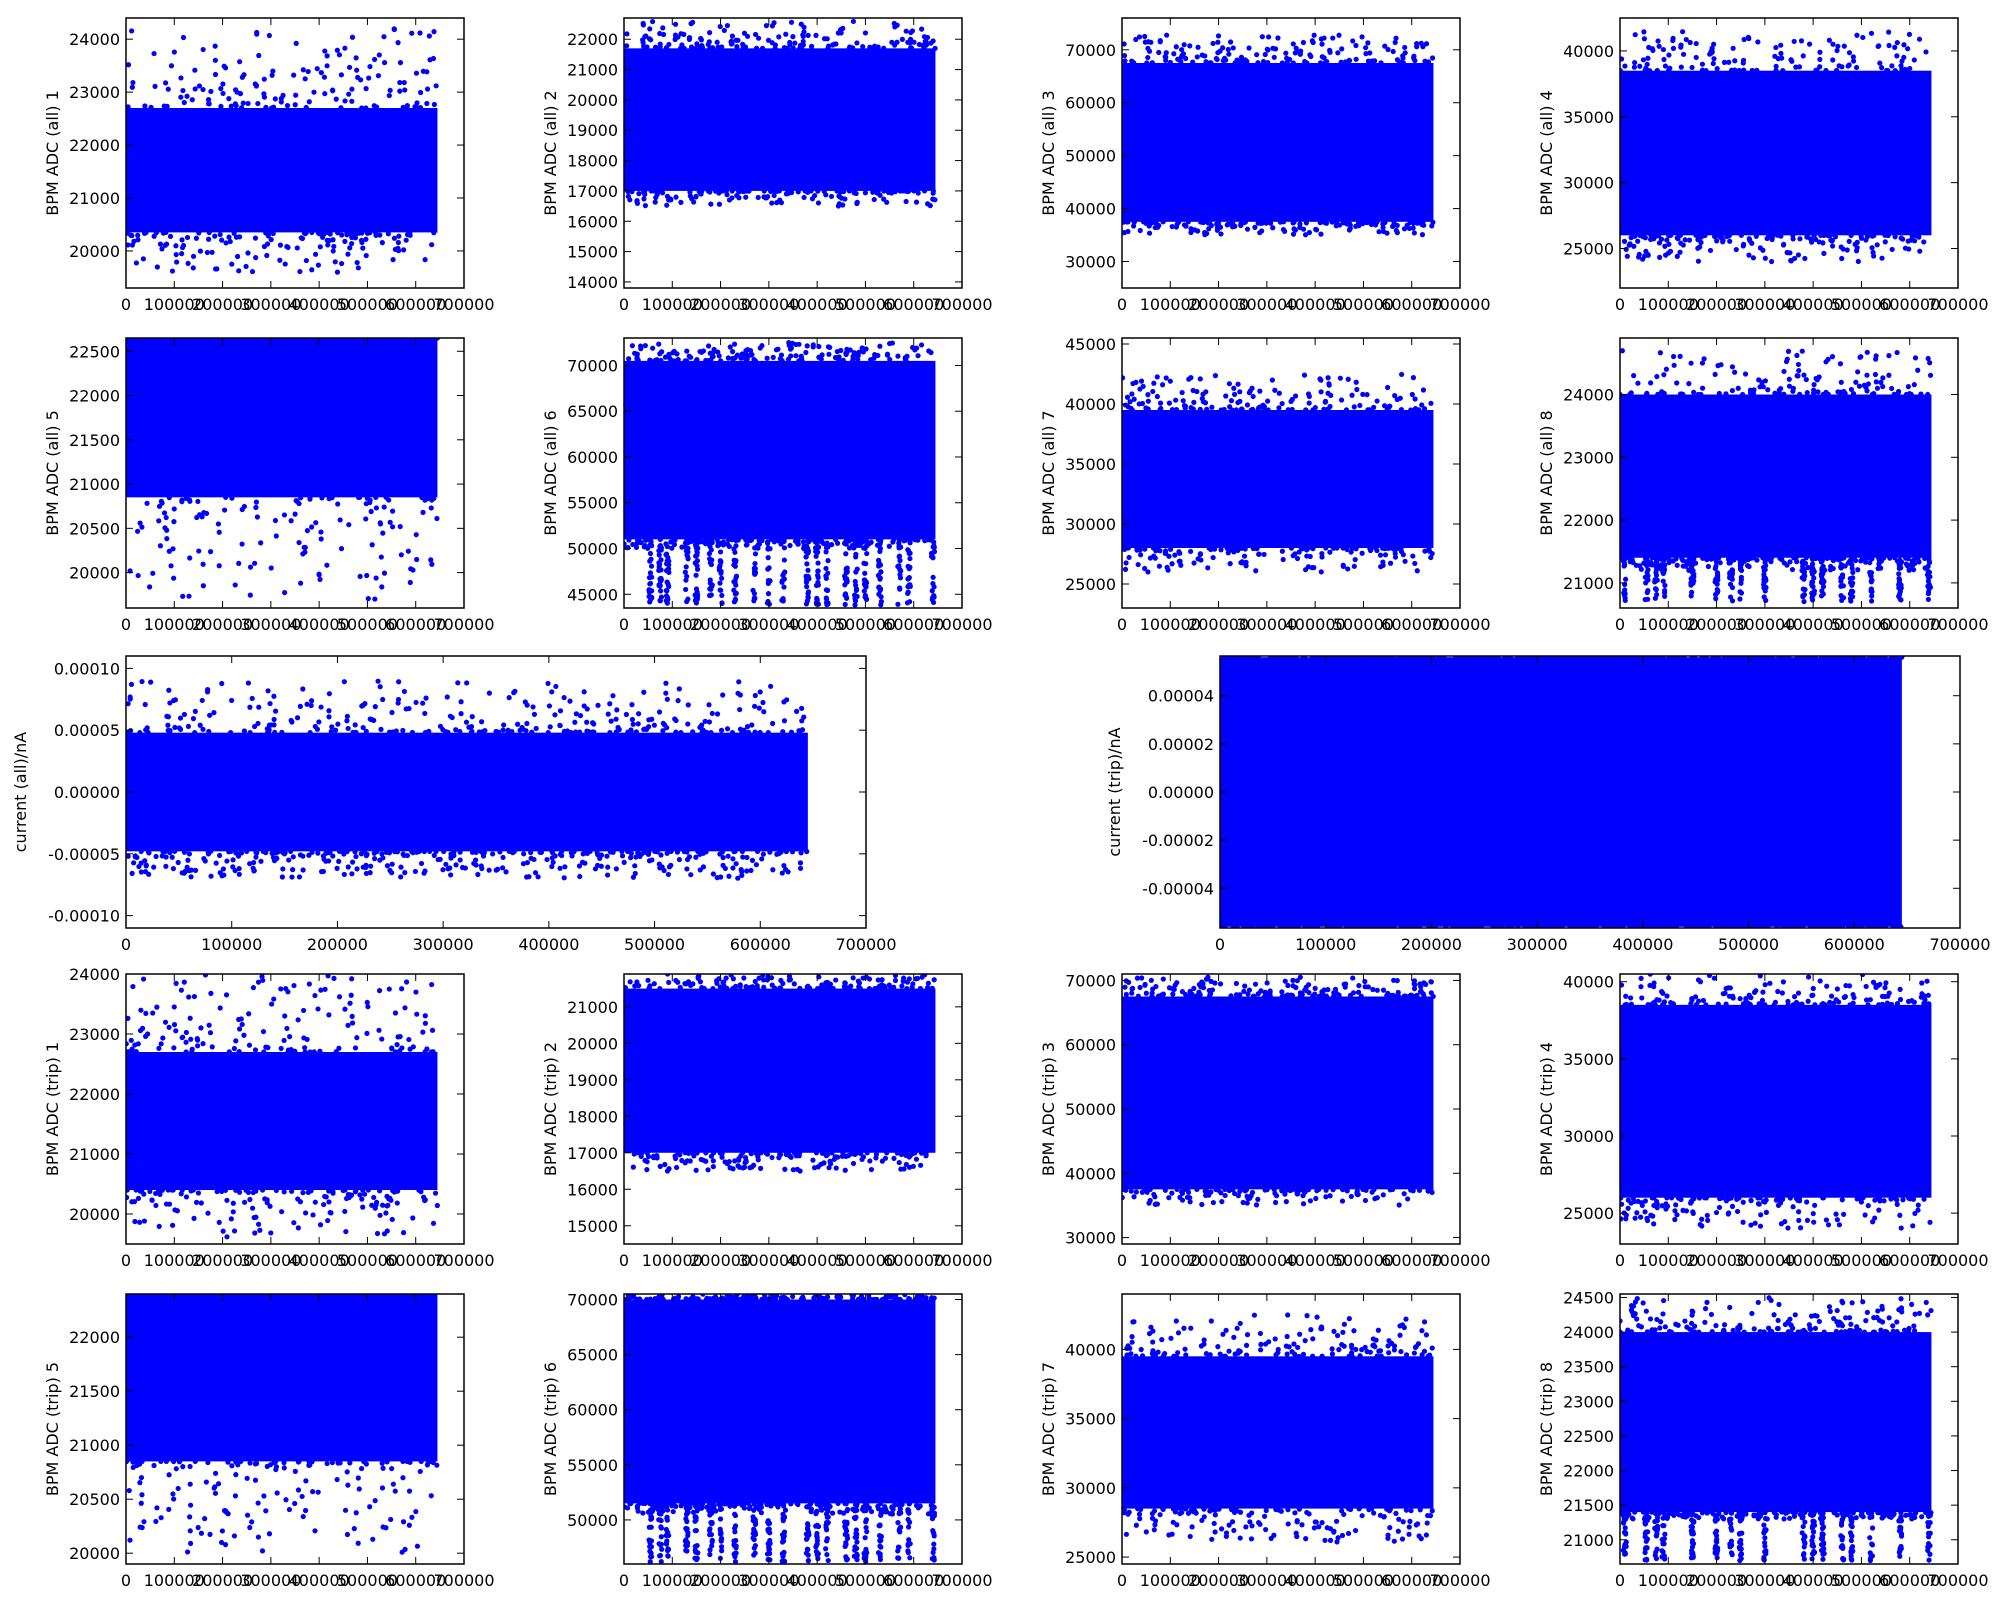  I want to click on plot-frame, so click(1291, 473).